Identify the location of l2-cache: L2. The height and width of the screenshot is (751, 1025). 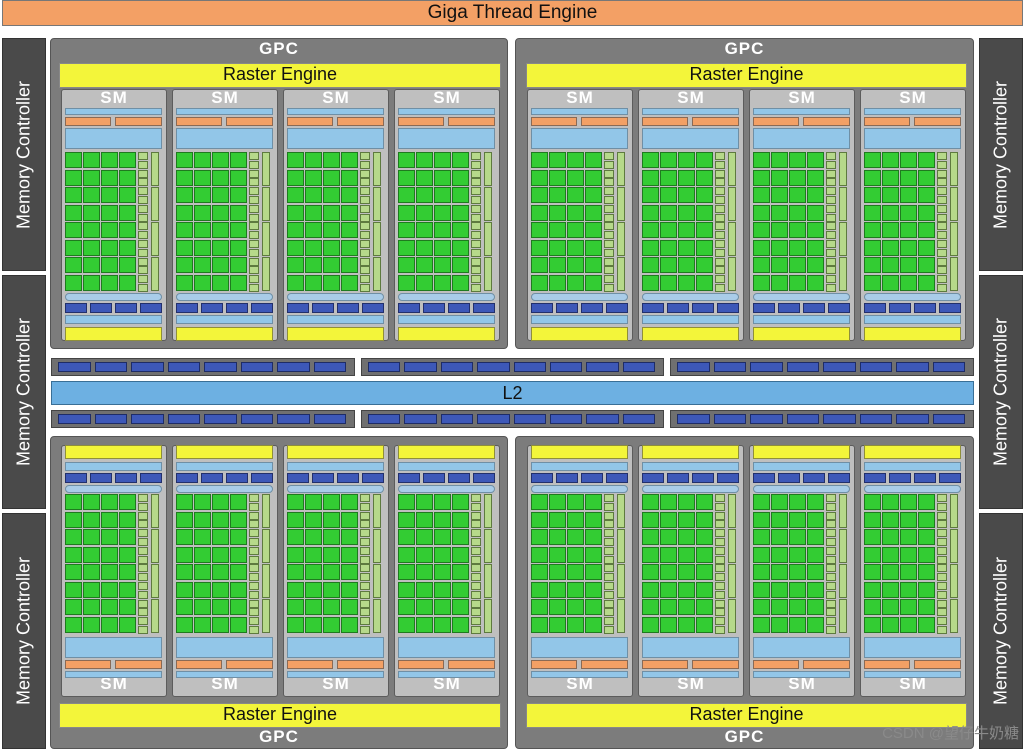
(512, 393).